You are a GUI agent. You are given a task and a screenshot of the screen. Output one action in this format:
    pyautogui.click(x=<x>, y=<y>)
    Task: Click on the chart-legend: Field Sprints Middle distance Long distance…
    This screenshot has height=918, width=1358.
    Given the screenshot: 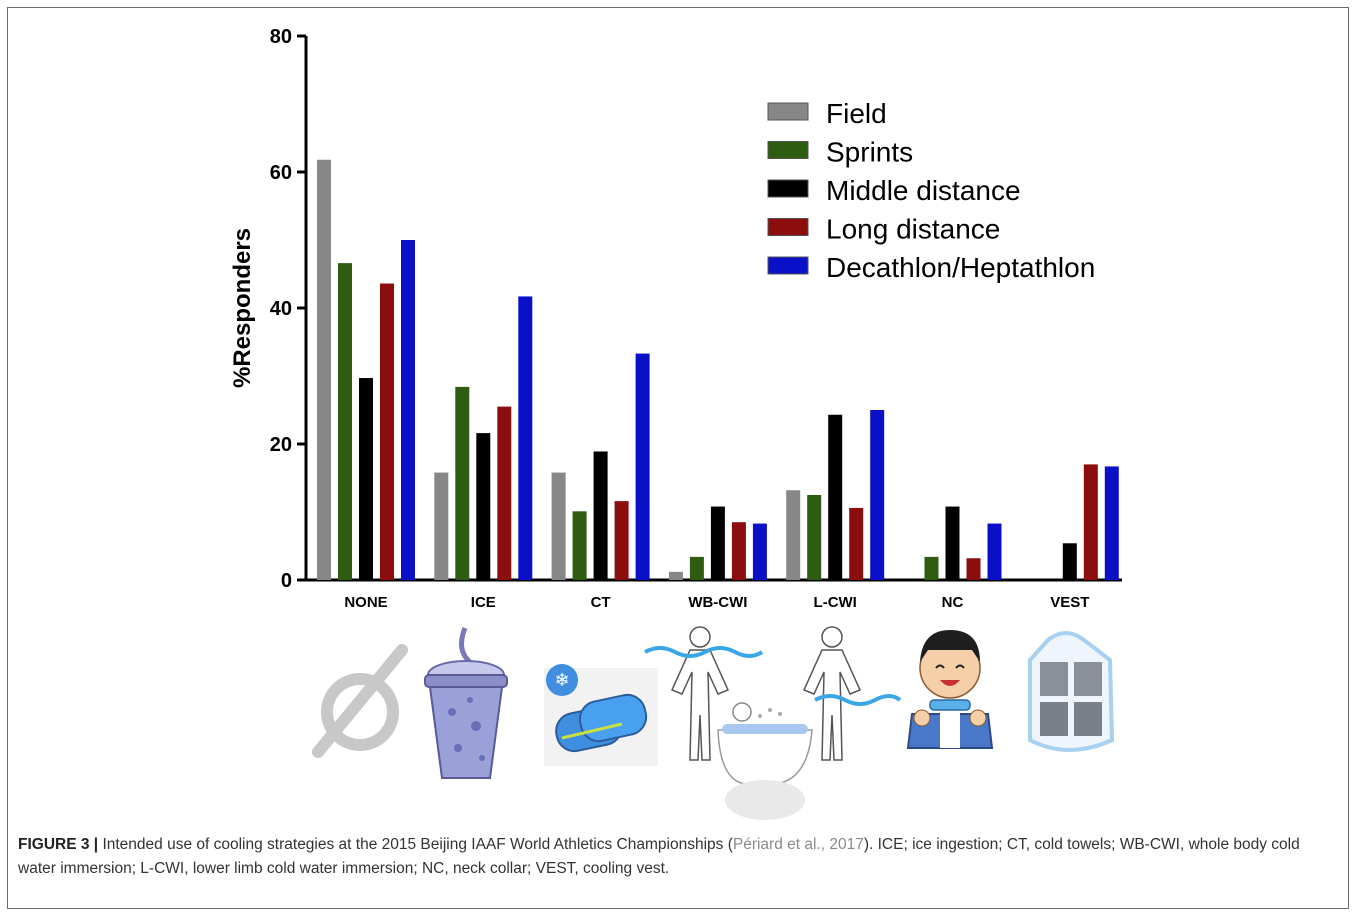 What is the action you would take?
    pyautogui.click(x=931, y=190)
    